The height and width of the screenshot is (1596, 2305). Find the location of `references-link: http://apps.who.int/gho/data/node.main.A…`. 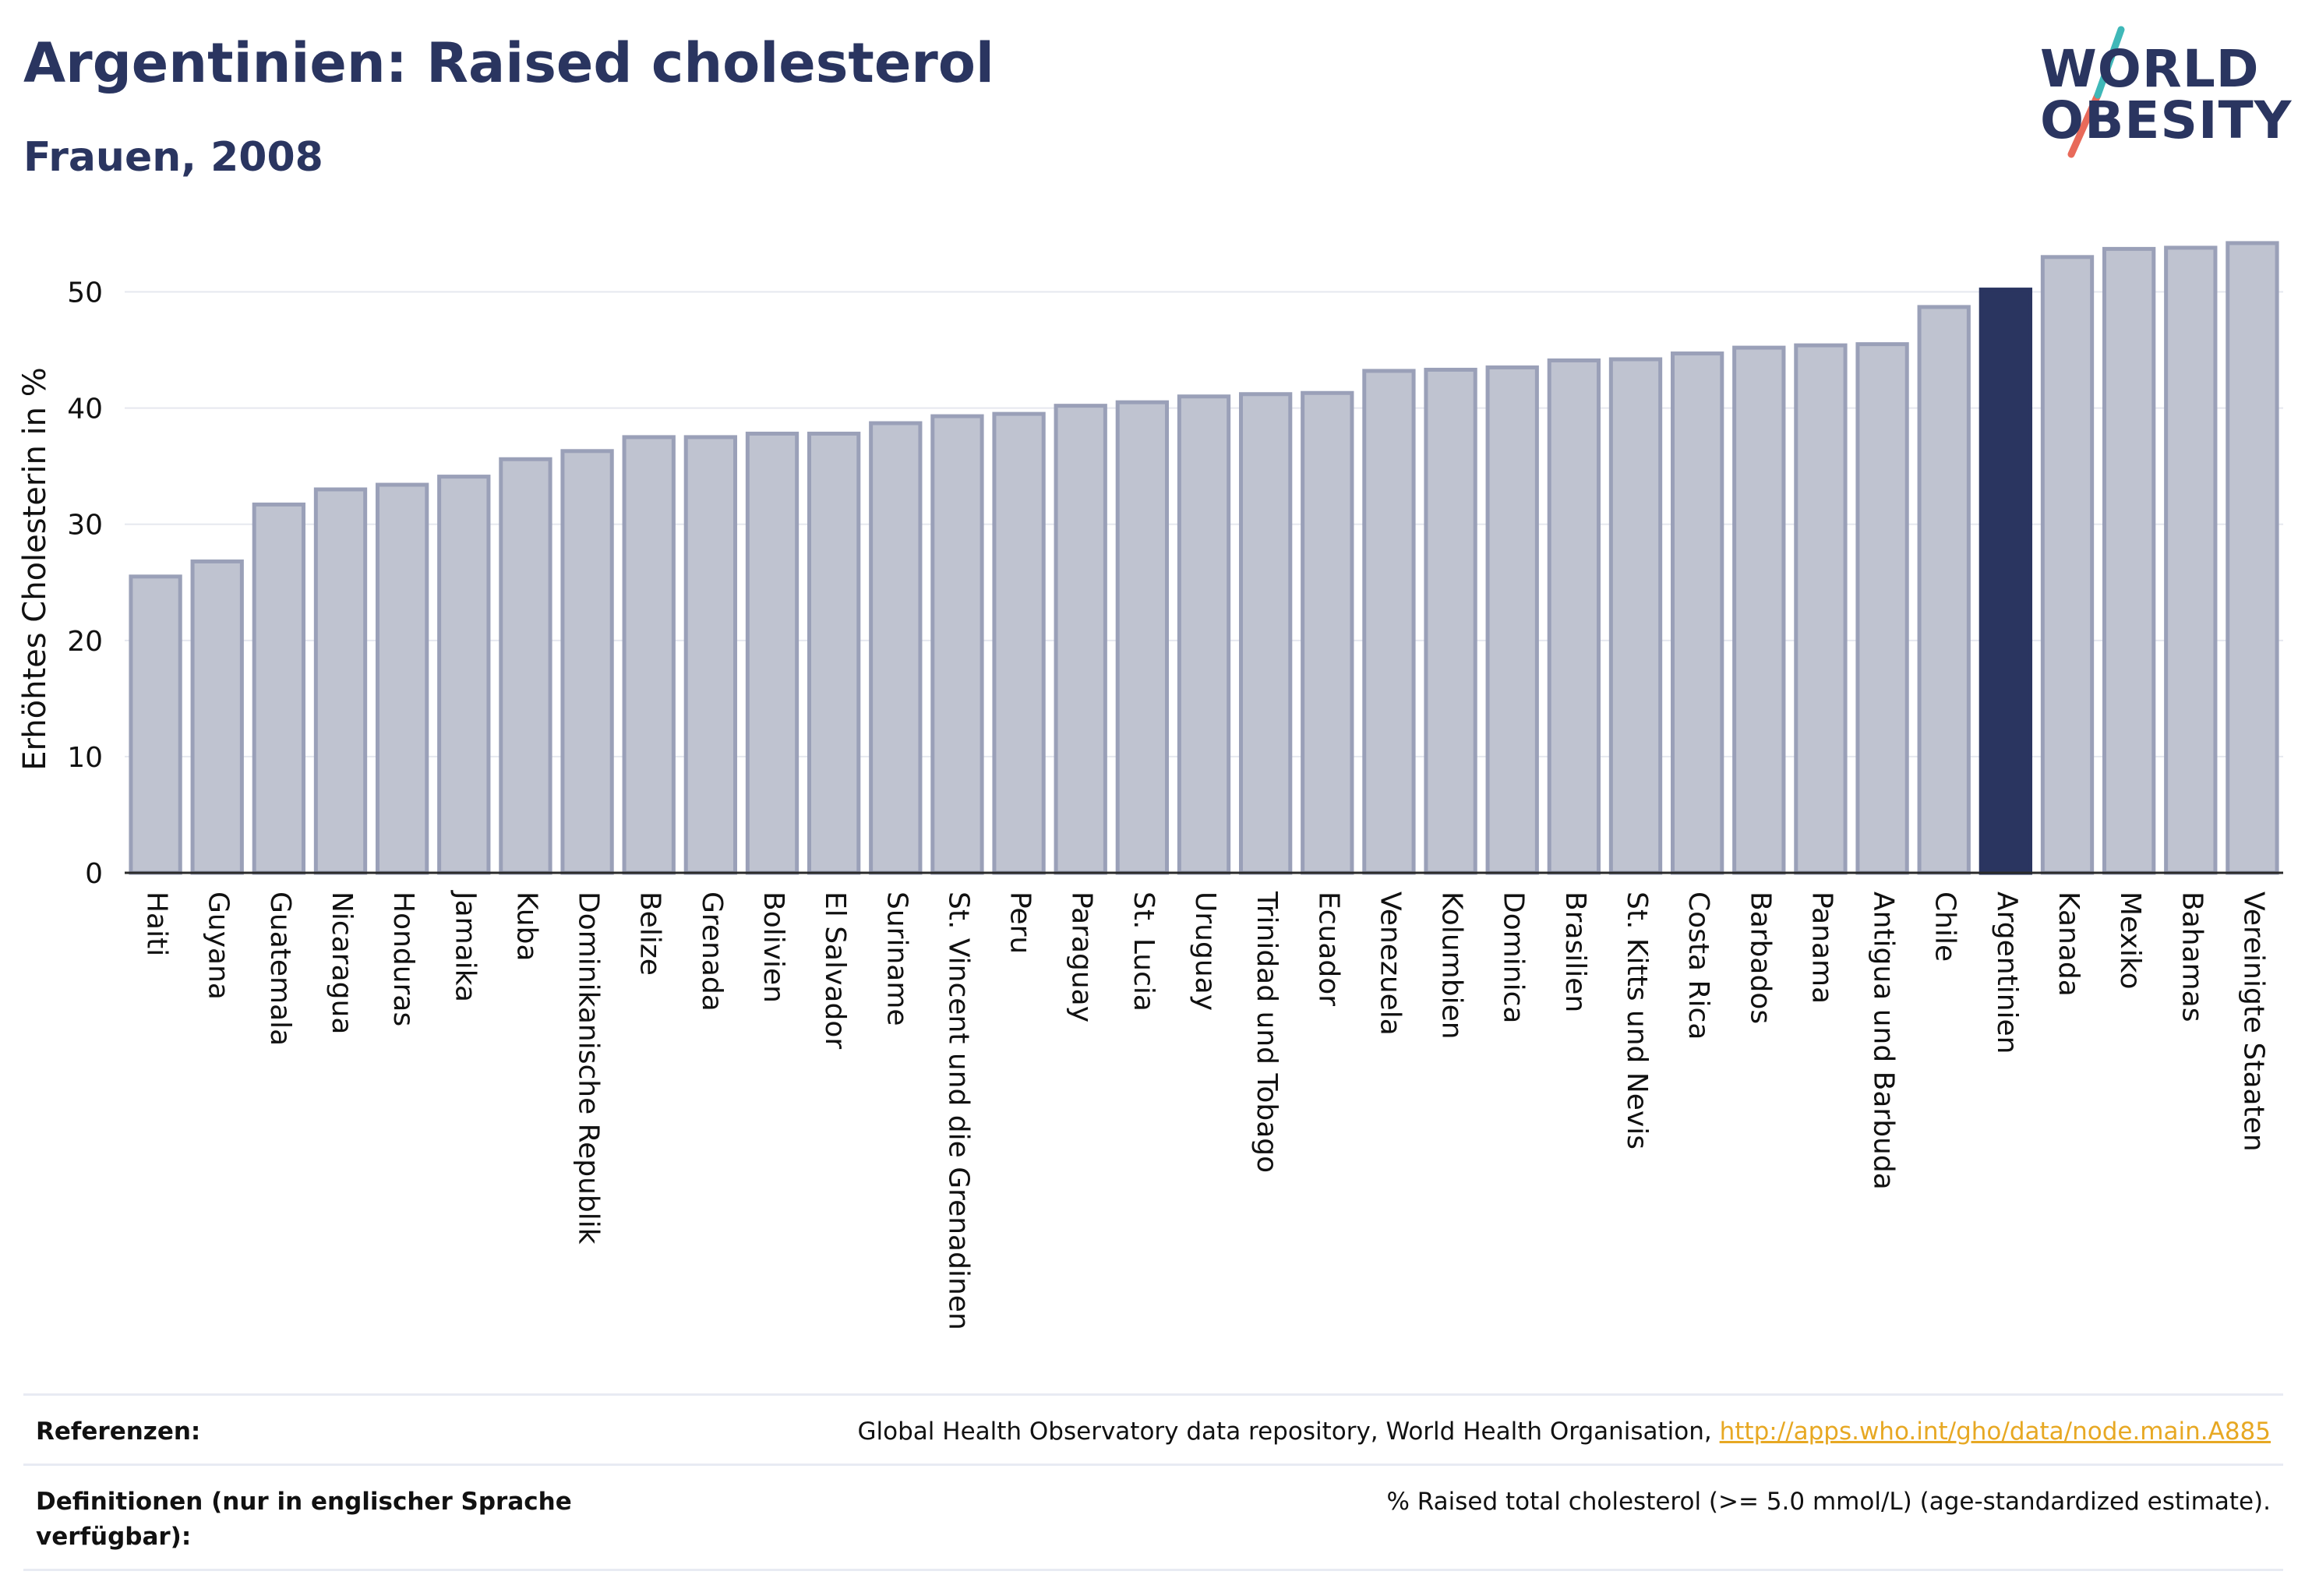

references-link: http://apps.who.int/gho/data/node.main.A… is located at coordinates (1995, 1432).